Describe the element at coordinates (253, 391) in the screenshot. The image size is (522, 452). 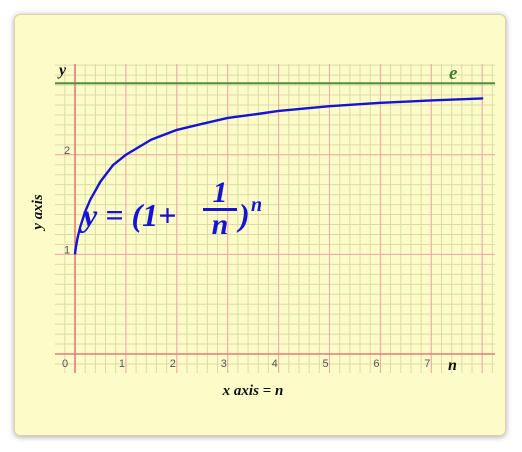
I see `x-axis-title: x axis = n` at that location.